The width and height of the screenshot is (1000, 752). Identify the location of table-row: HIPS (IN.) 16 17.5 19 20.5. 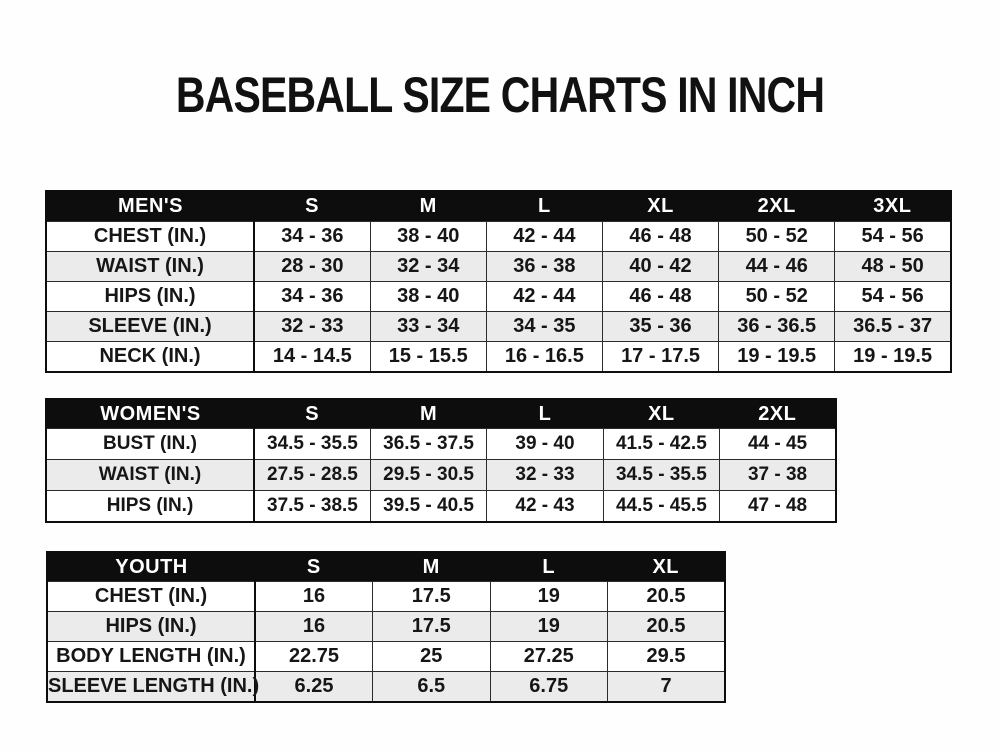
(386, 626).